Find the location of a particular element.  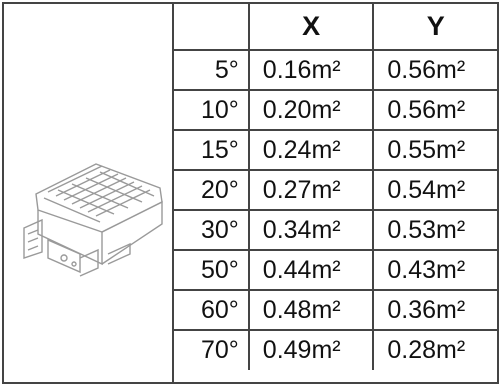

x-cell: 0.27m² is located at coordinates (311, 190).